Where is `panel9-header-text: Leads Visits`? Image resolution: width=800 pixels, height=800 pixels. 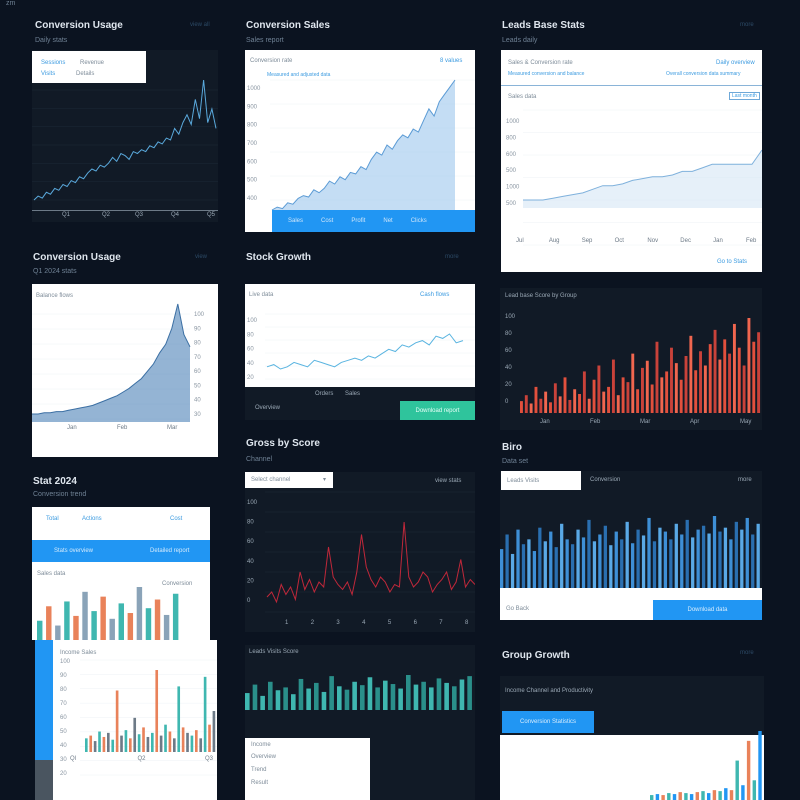
panel9-header-text: Leads Visits is located at coordinates (523, 481).